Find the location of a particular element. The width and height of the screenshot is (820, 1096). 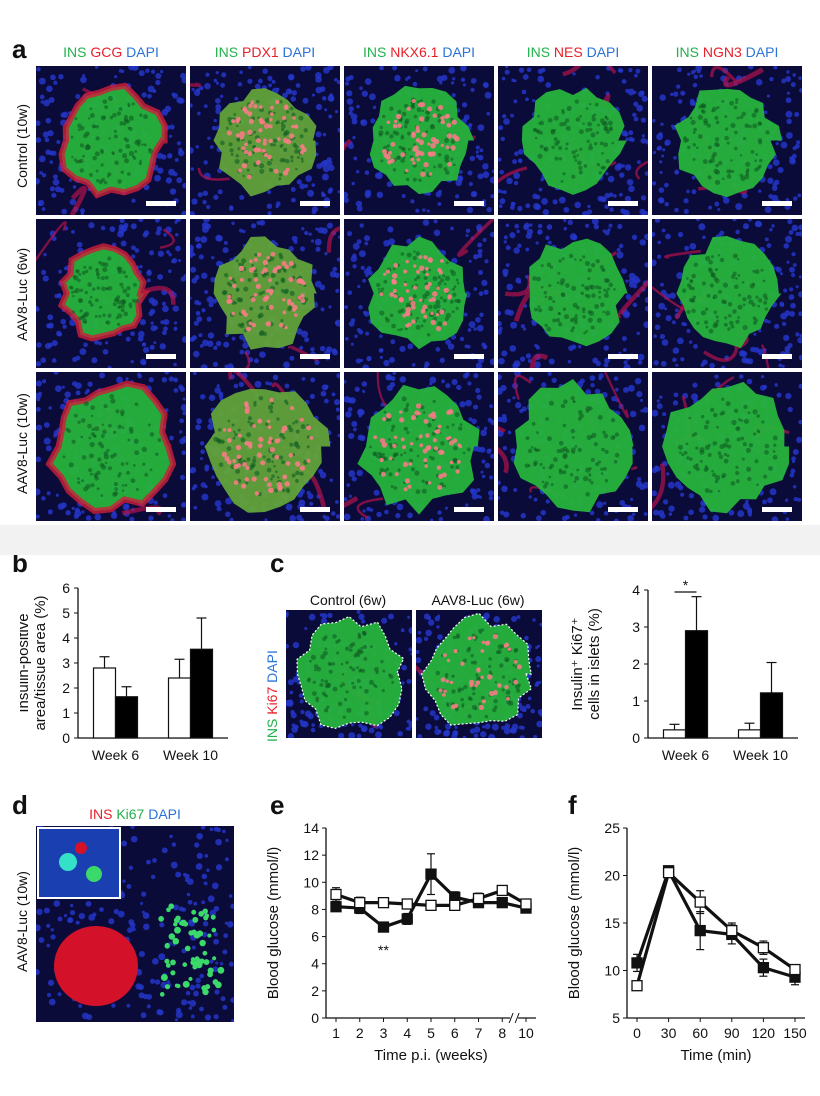

x-tick-label: 0 is located at coordinates (637, 1033).